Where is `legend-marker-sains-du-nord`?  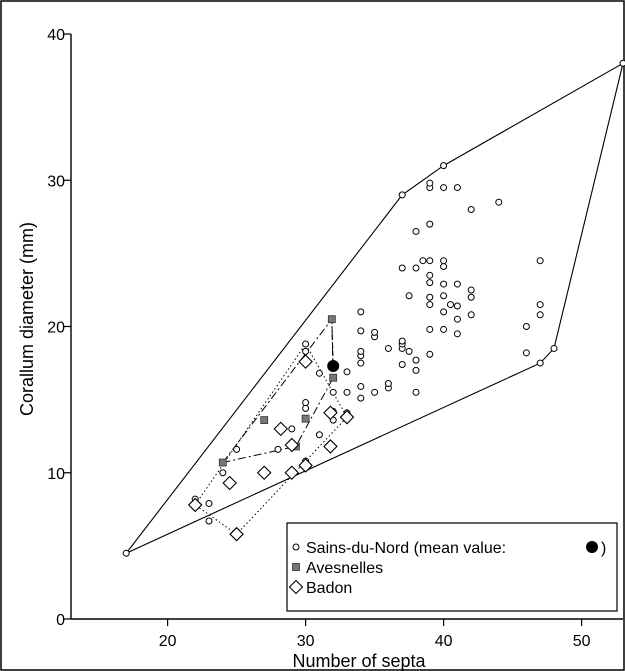 legend-marker-sains-du-nord is located at coordinates (296, 547).